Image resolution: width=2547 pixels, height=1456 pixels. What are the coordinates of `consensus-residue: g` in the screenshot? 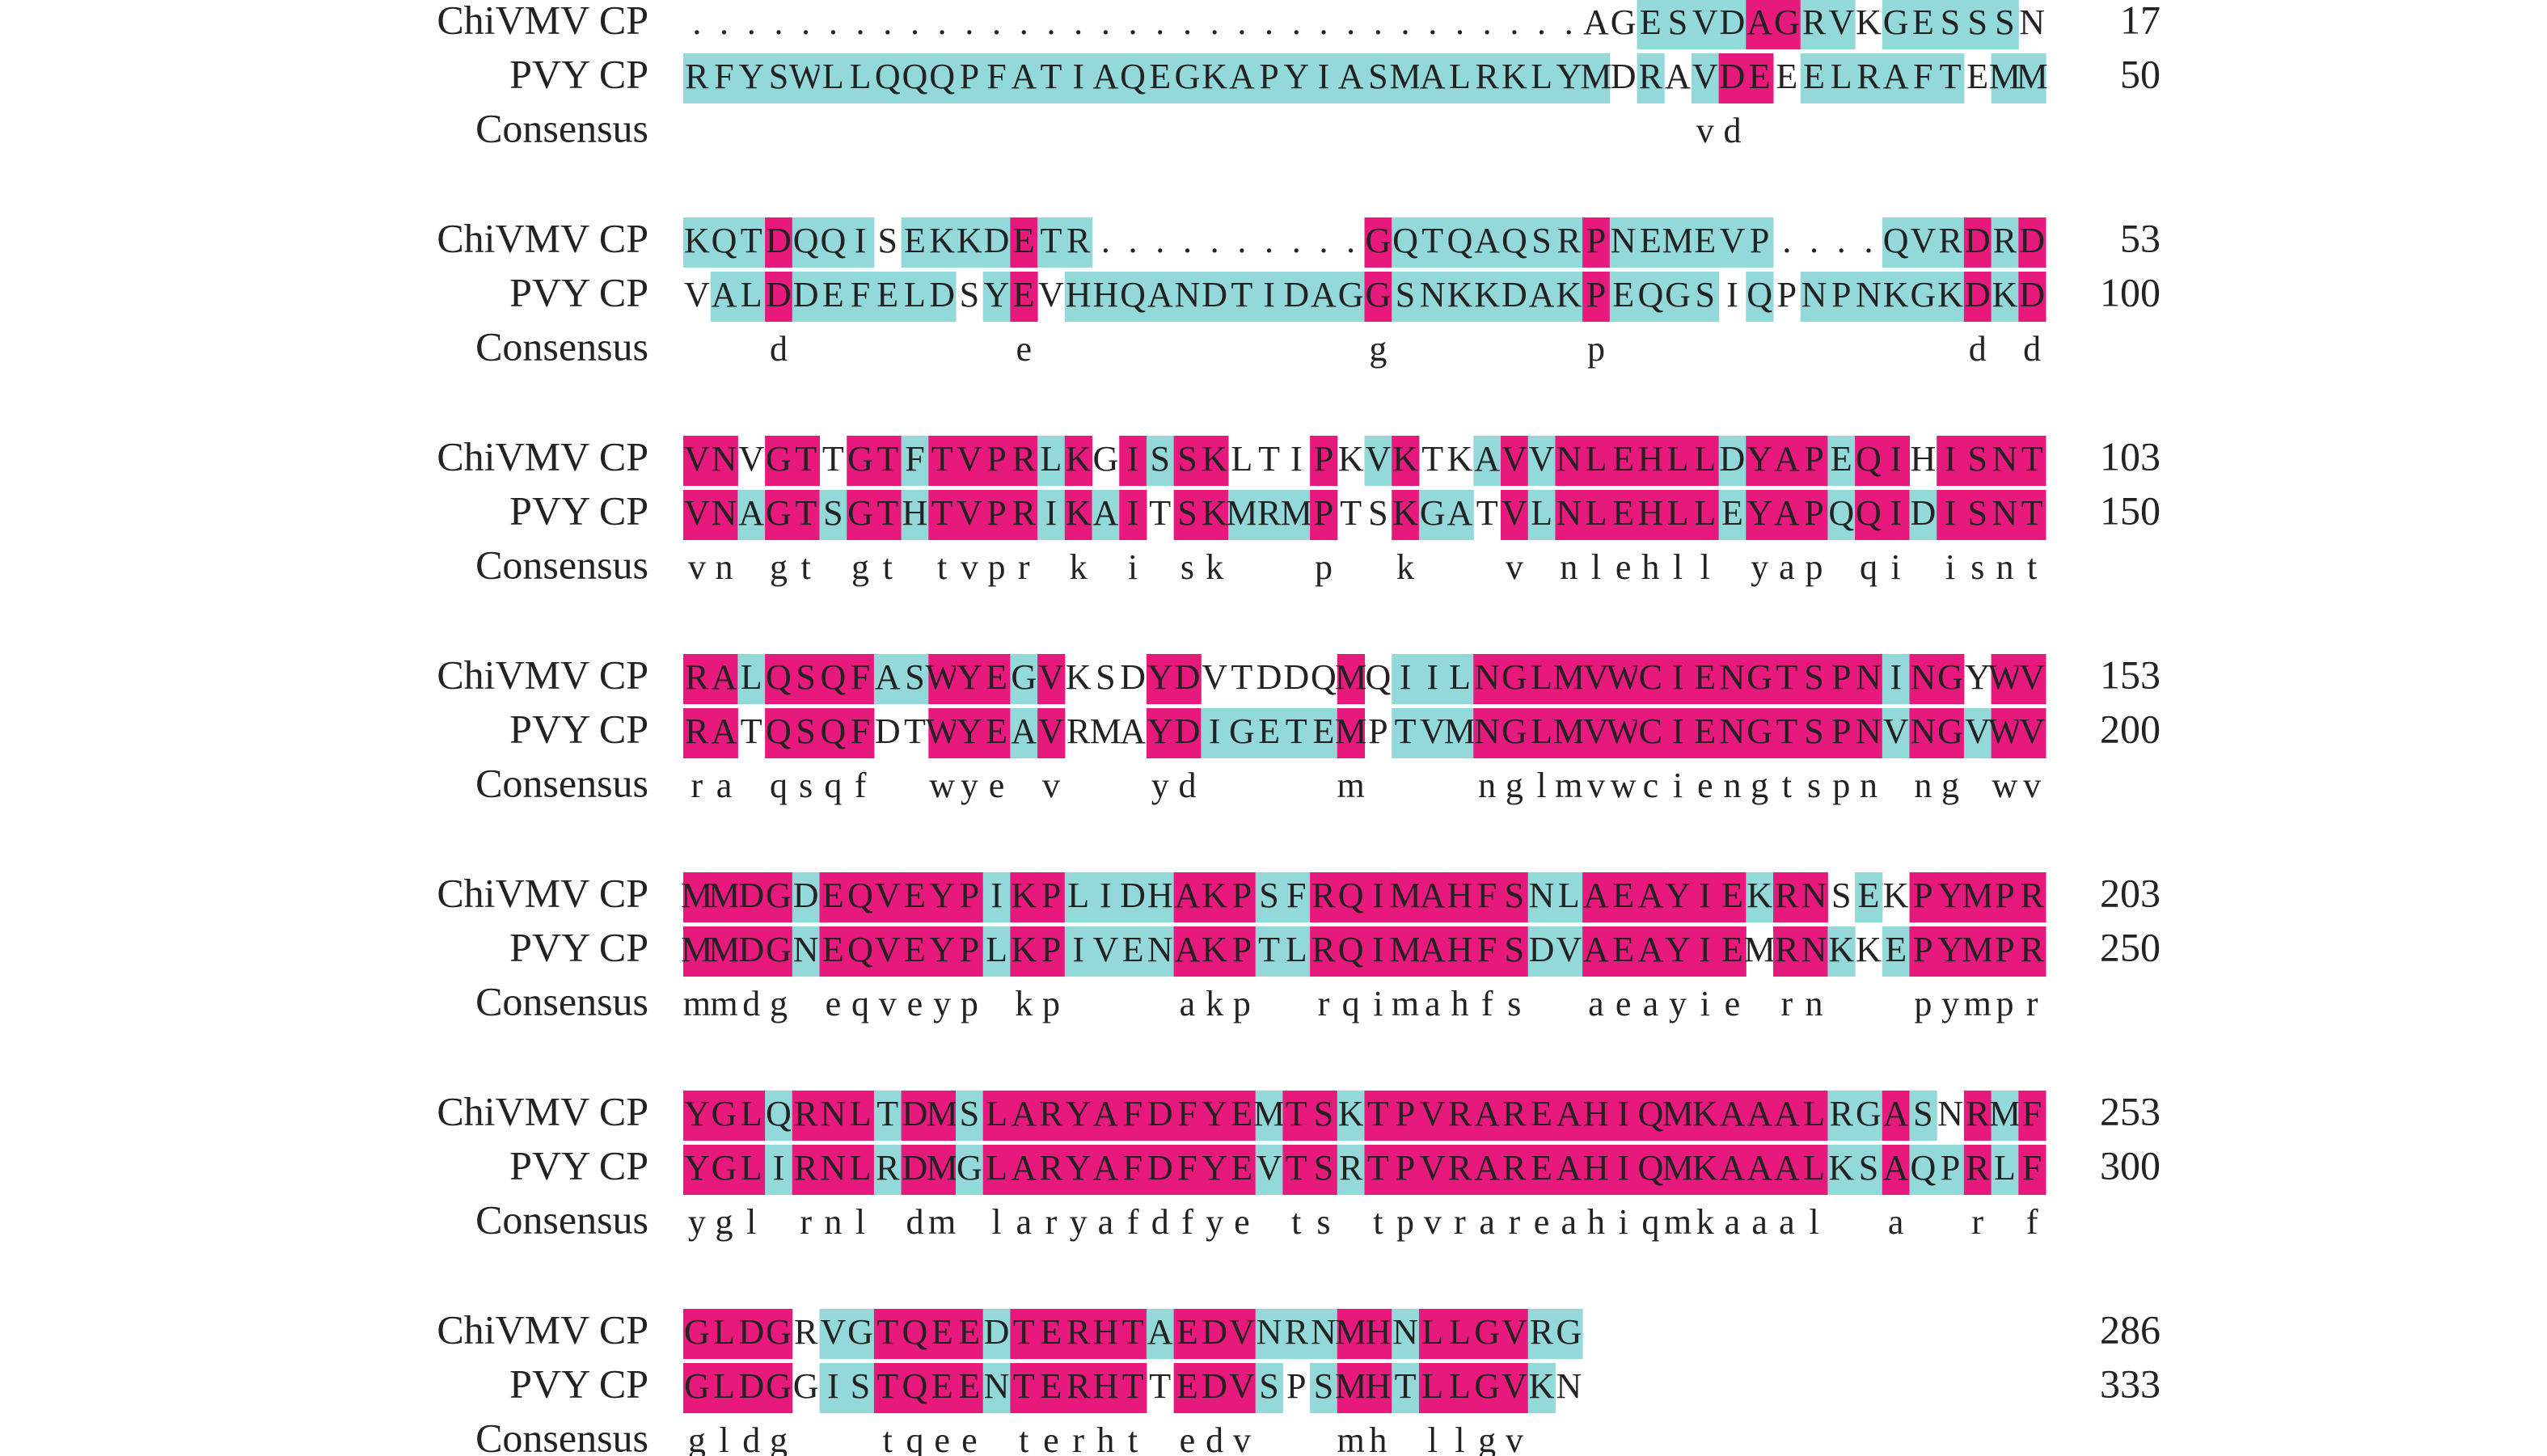 It's located at (779, 1003).